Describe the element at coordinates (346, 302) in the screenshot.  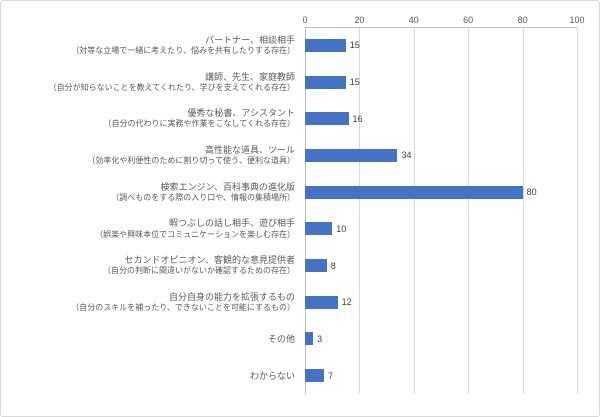
I see `value-label: 12` at that location.